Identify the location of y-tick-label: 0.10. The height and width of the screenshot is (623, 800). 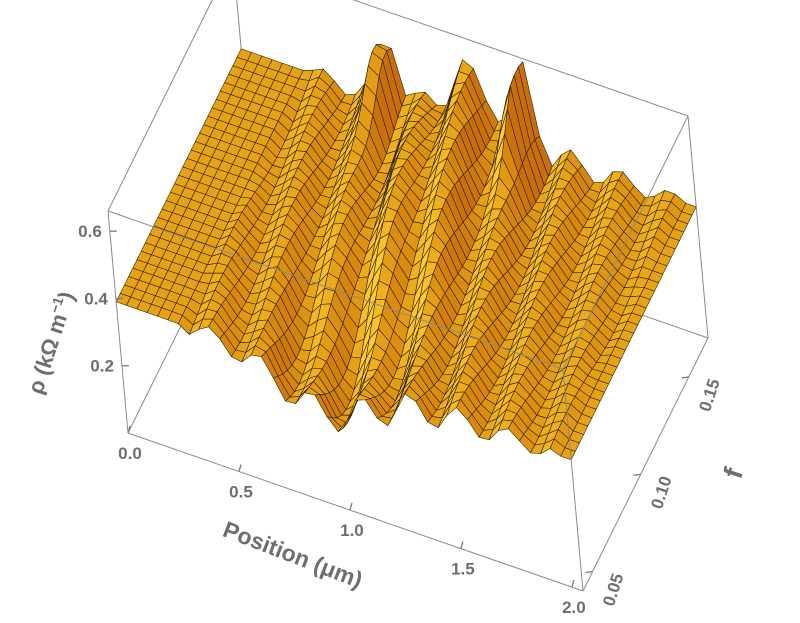
(661, 492).